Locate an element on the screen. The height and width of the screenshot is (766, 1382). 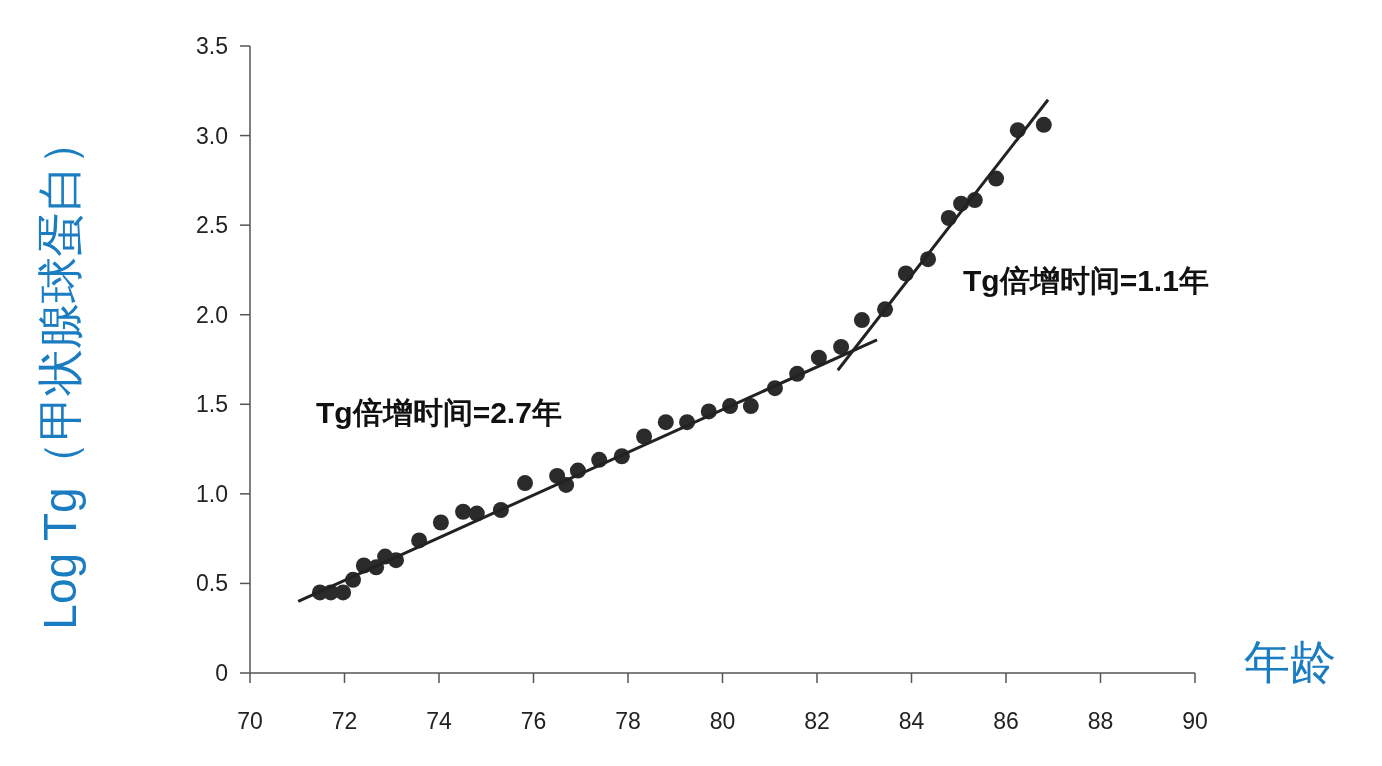
x-tick-label: 74 is located at coordinates (439, 721).